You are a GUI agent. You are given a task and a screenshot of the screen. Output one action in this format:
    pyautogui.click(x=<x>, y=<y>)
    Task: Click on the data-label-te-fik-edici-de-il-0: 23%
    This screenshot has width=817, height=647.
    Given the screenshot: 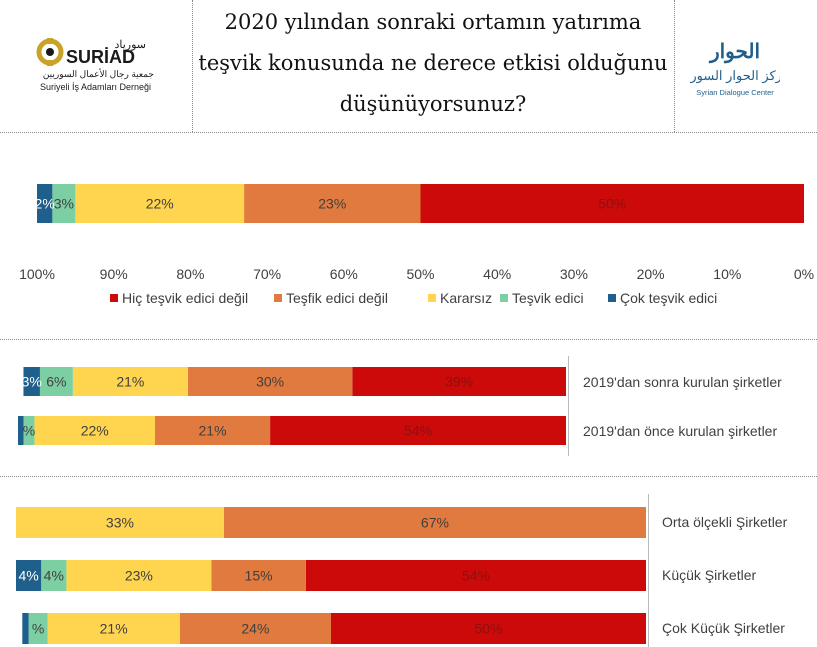 What is the action you would take?
    pyautogui.click(x=332, y=204)
    